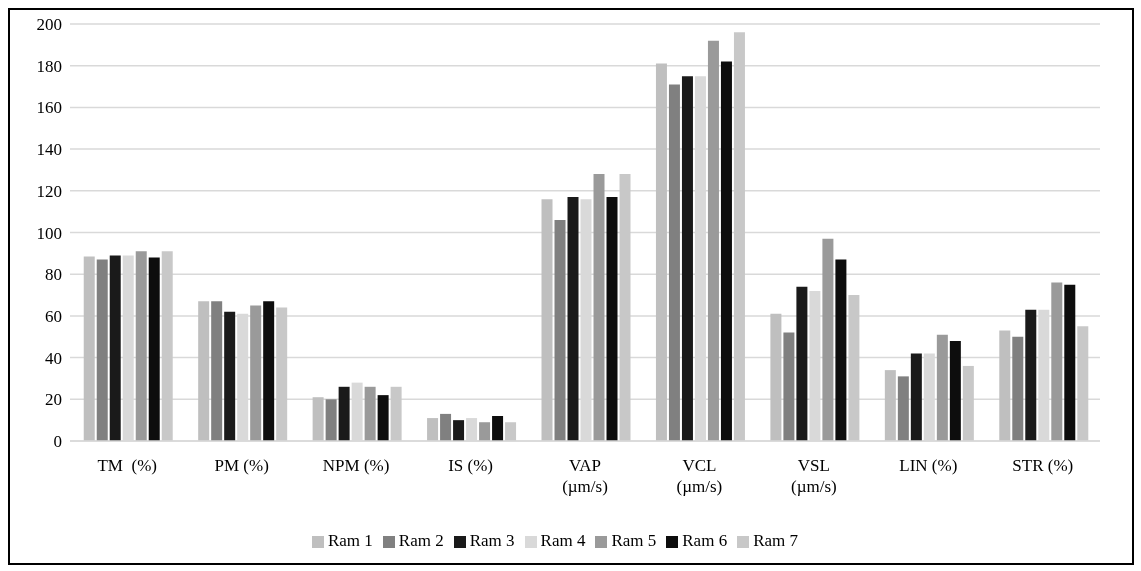 Image resolution: width=1141 pixels, height=571 pixels. What do you see at coordinates (49, 25) in the screenshot?
I see `y-tick-label: 200` at bounding box center [49, 25].